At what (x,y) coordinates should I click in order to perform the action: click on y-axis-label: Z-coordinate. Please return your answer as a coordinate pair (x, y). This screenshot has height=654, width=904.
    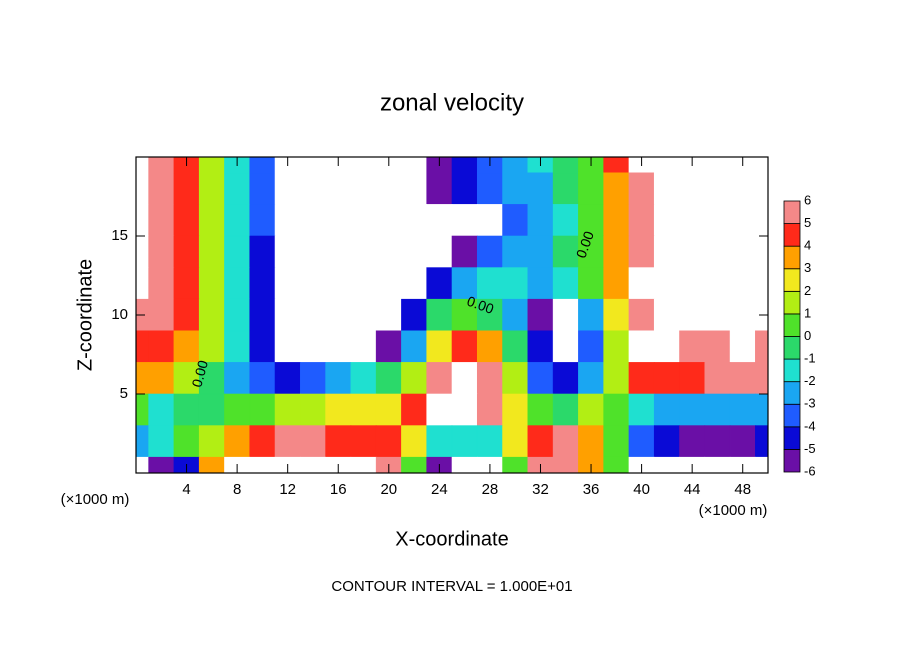
    Looking at the image, I should click on (85, 315).